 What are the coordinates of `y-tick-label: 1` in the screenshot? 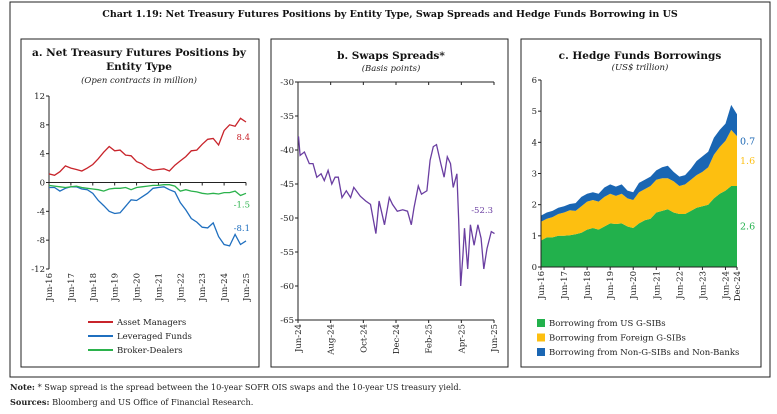 It's located at (534, 237).